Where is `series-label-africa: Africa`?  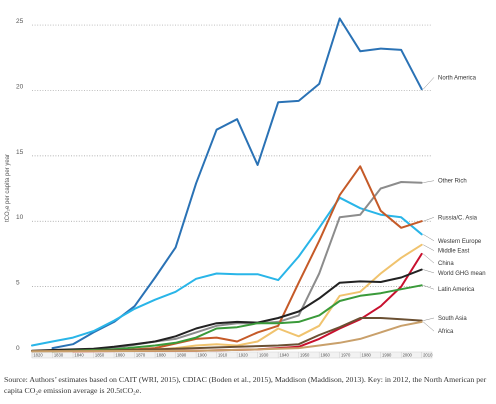
series-label-africa: Africa is located at coordinates (446, 332).